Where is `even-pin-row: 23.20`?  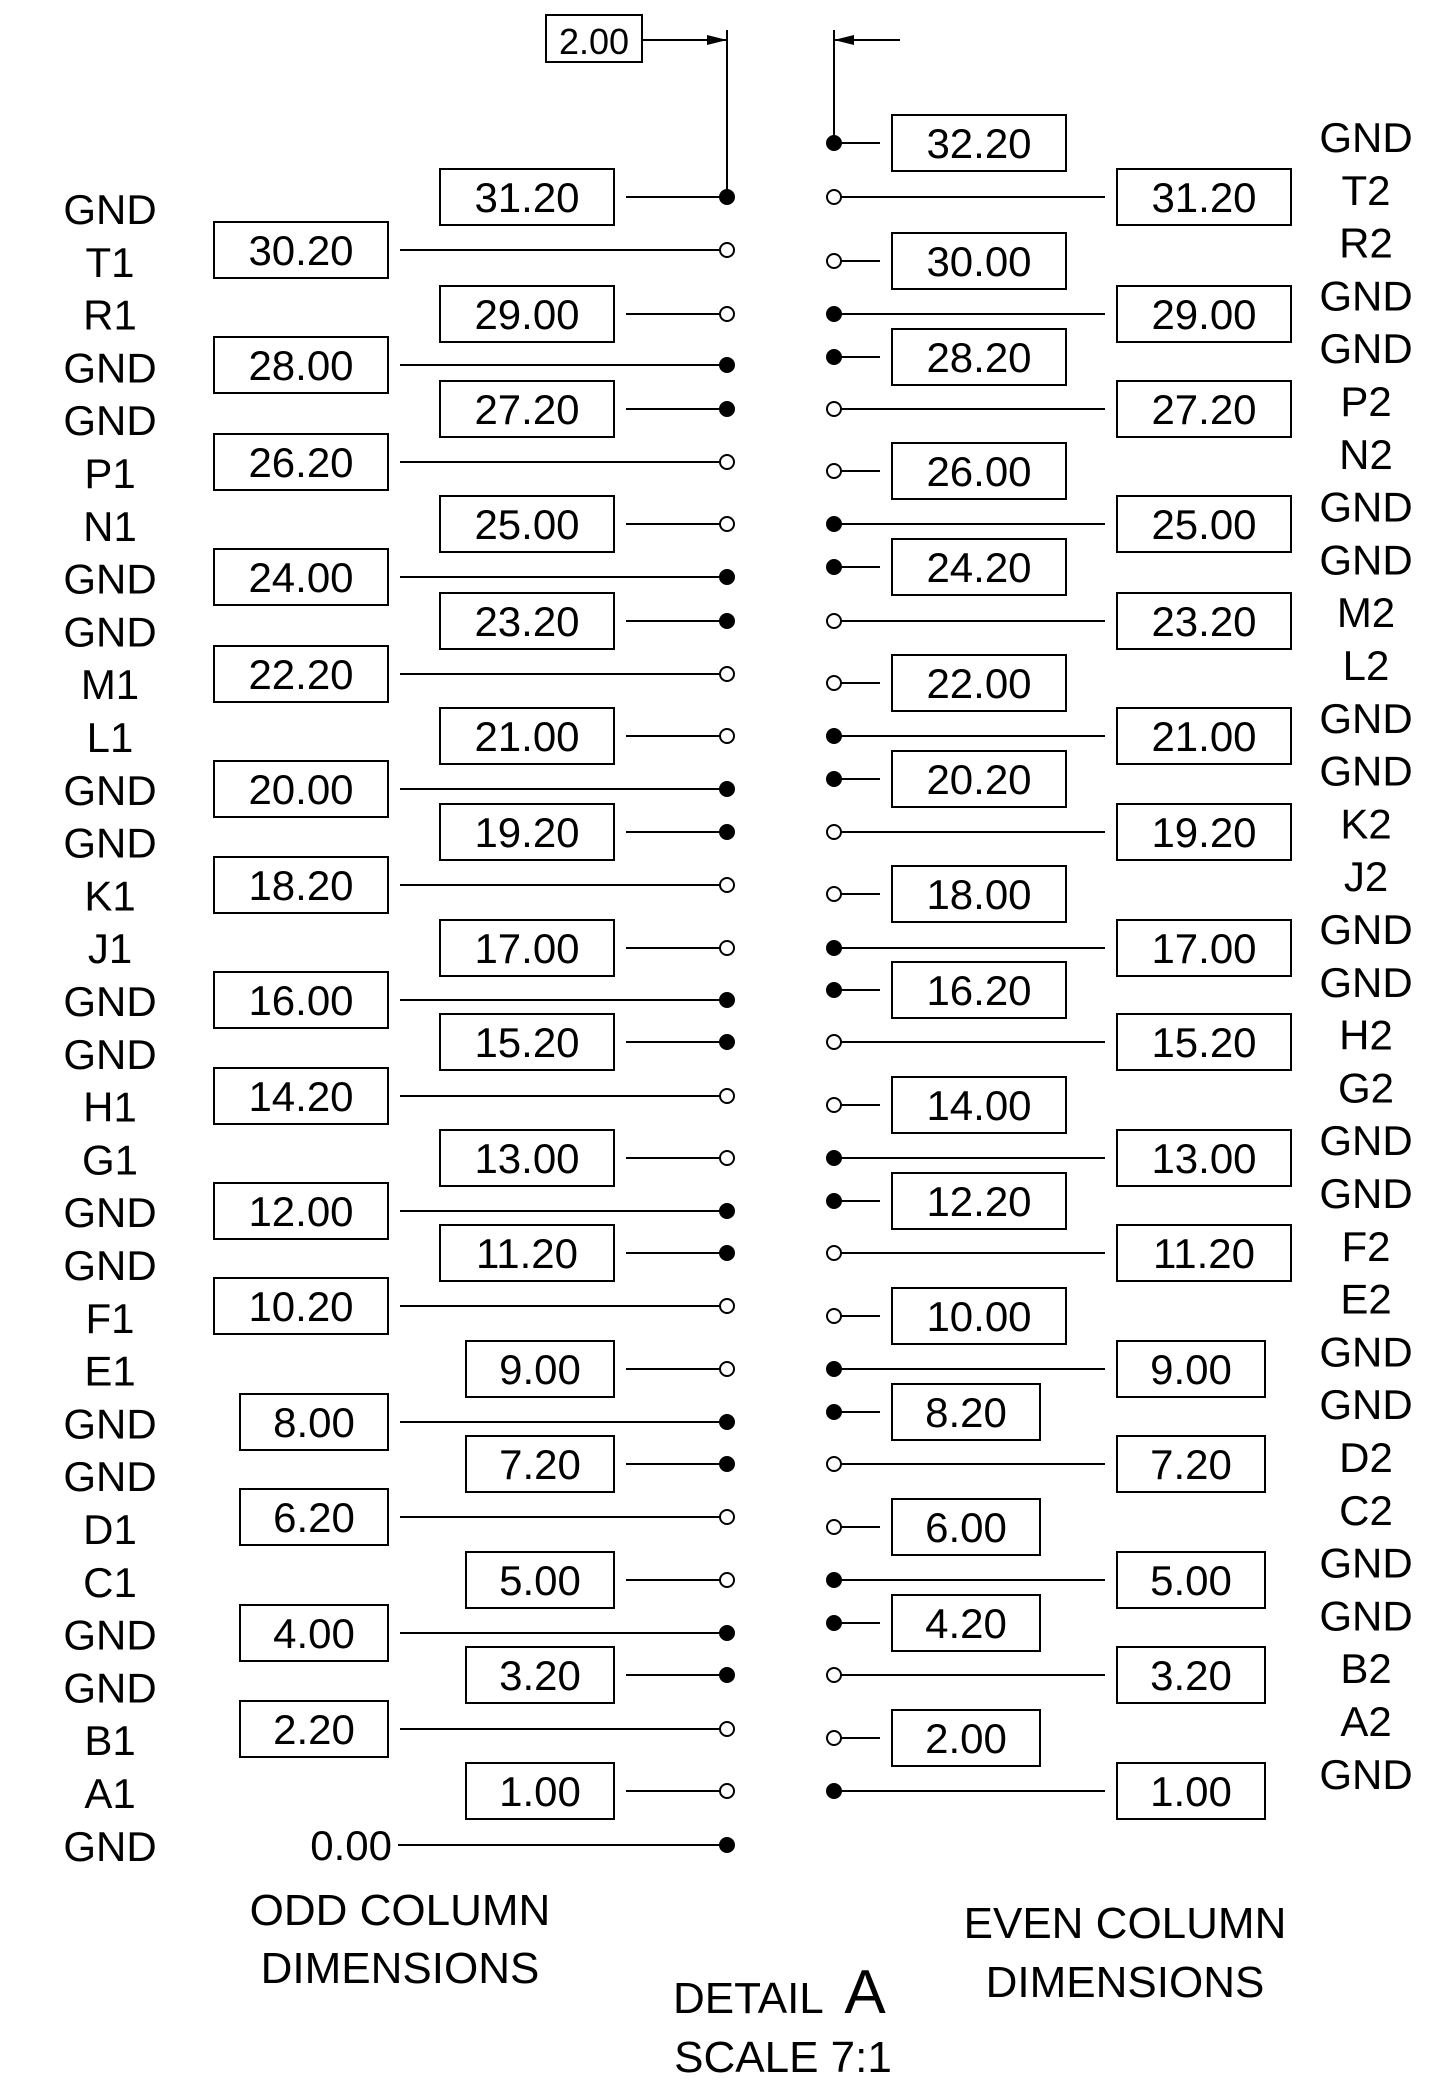
even-pin-row: 23.20 is located at coordinates (1059, 621).